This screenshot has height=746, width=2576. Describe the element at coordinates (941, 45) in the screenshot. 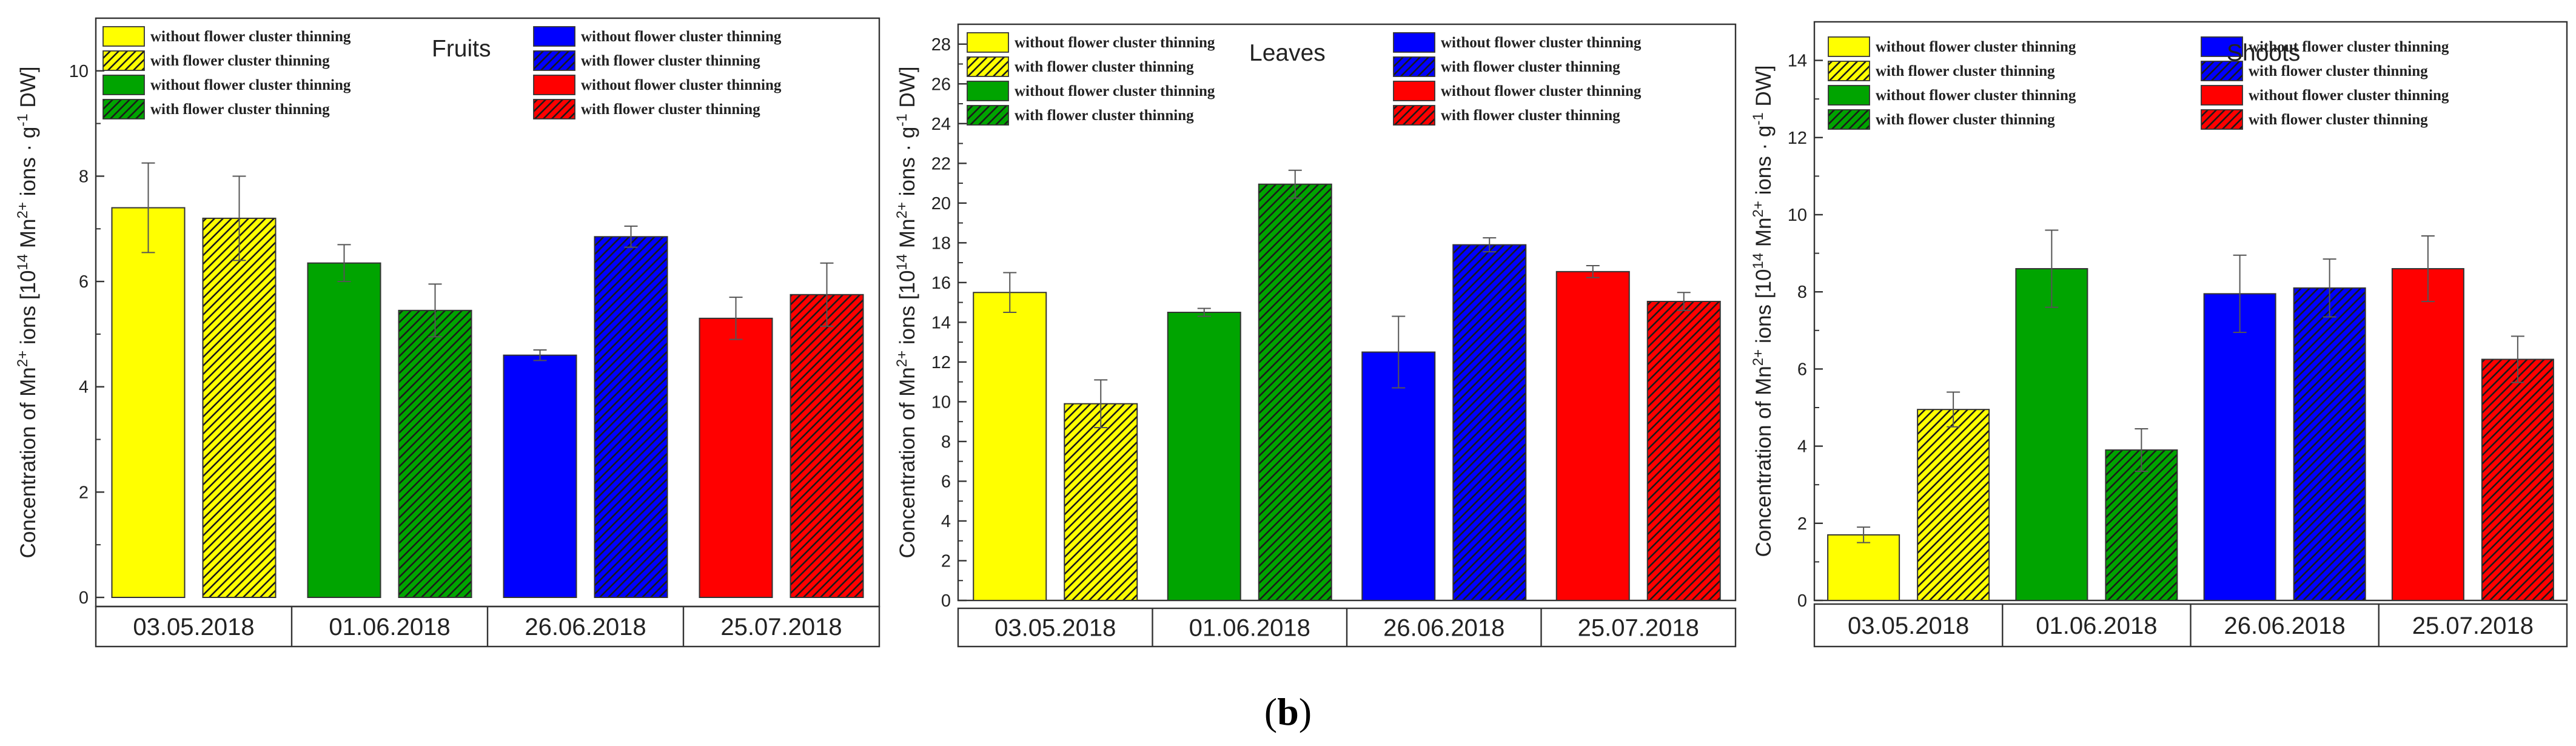

I see `y-tick-label: 28` at that location.